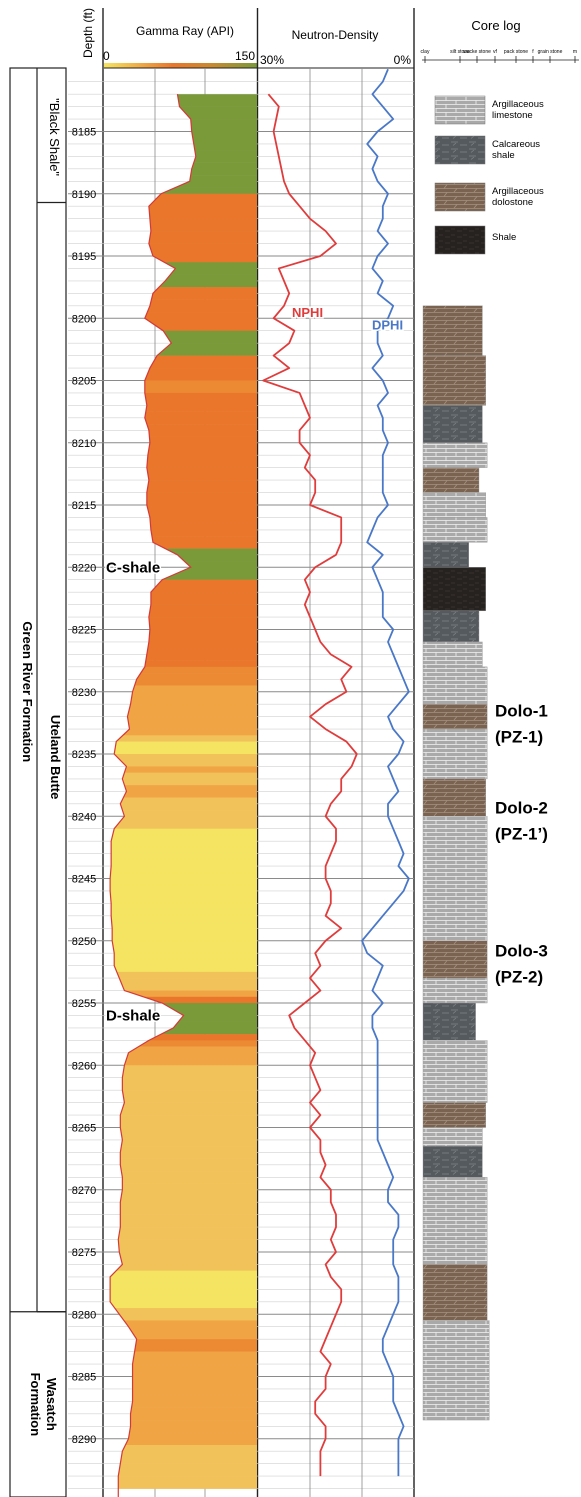  I want to click on core-interval-dolostone, so click(455, 1292).